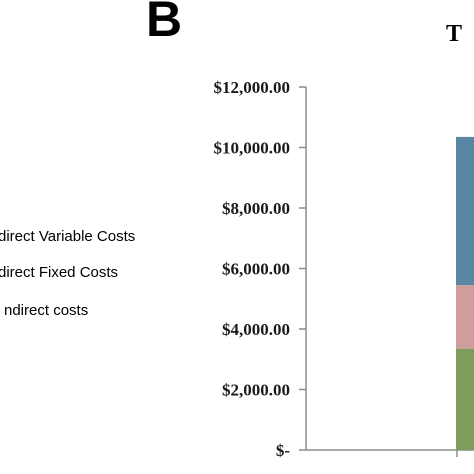 The image size is (474, 474). What do you see at coordinates (46, 310) in the screenshot?
I see `legend-item-indirect-costs: ndirect costs` at bounding box center [46, 310].